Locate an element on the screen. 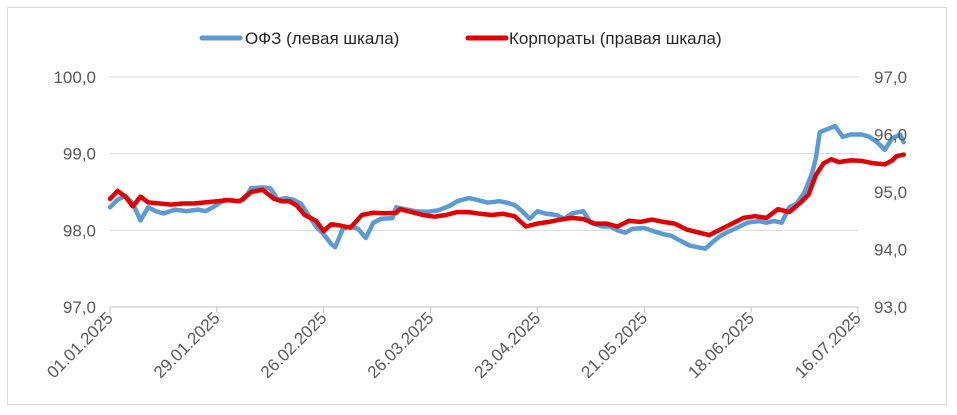 This screenshot has height=415, width=957. y-left-tick-label: 98,0 is located at coordinates (79, 230).